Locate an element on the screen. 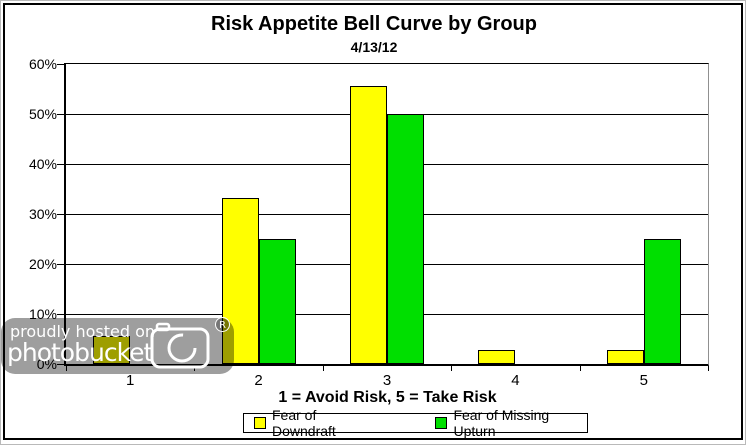  y-axis-label: 60% is located at coordinates (42, 64).